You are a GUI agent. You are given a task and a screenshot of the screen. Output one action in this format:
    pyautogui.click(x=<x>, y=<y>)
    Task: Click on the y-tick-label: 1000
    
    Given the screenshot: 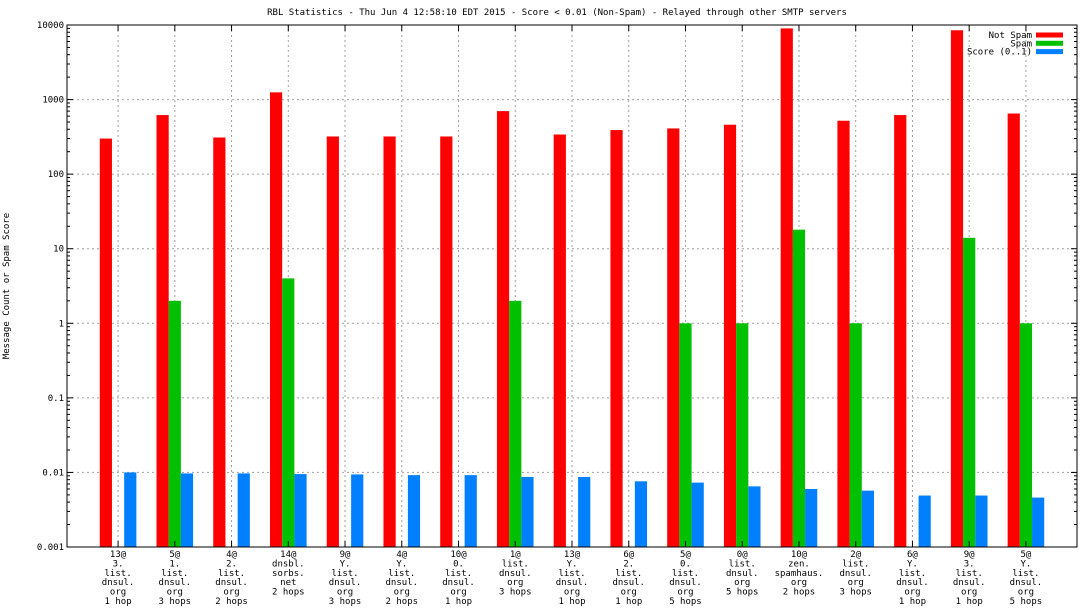 What is the action you would take?
    pyautogui.click(x=53, y=101)
    